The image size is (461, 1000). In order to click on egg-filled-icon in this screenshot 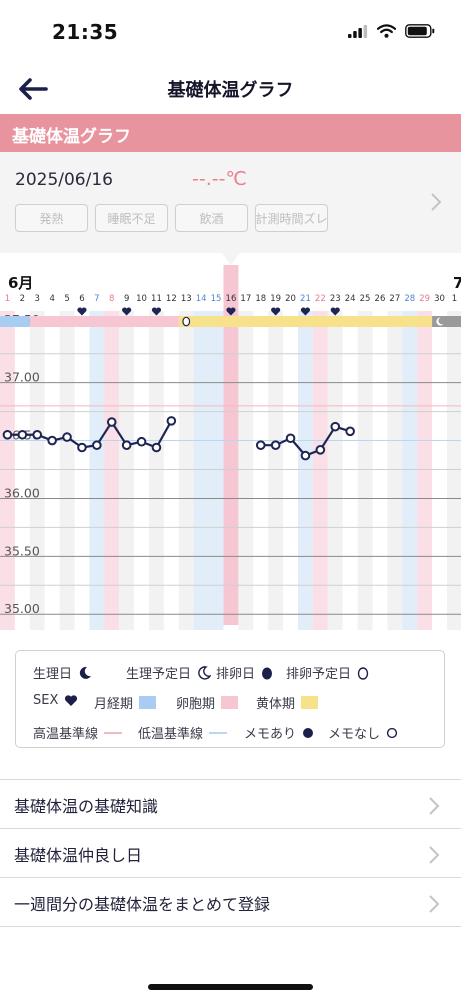, I will do `click(267, 673)`.